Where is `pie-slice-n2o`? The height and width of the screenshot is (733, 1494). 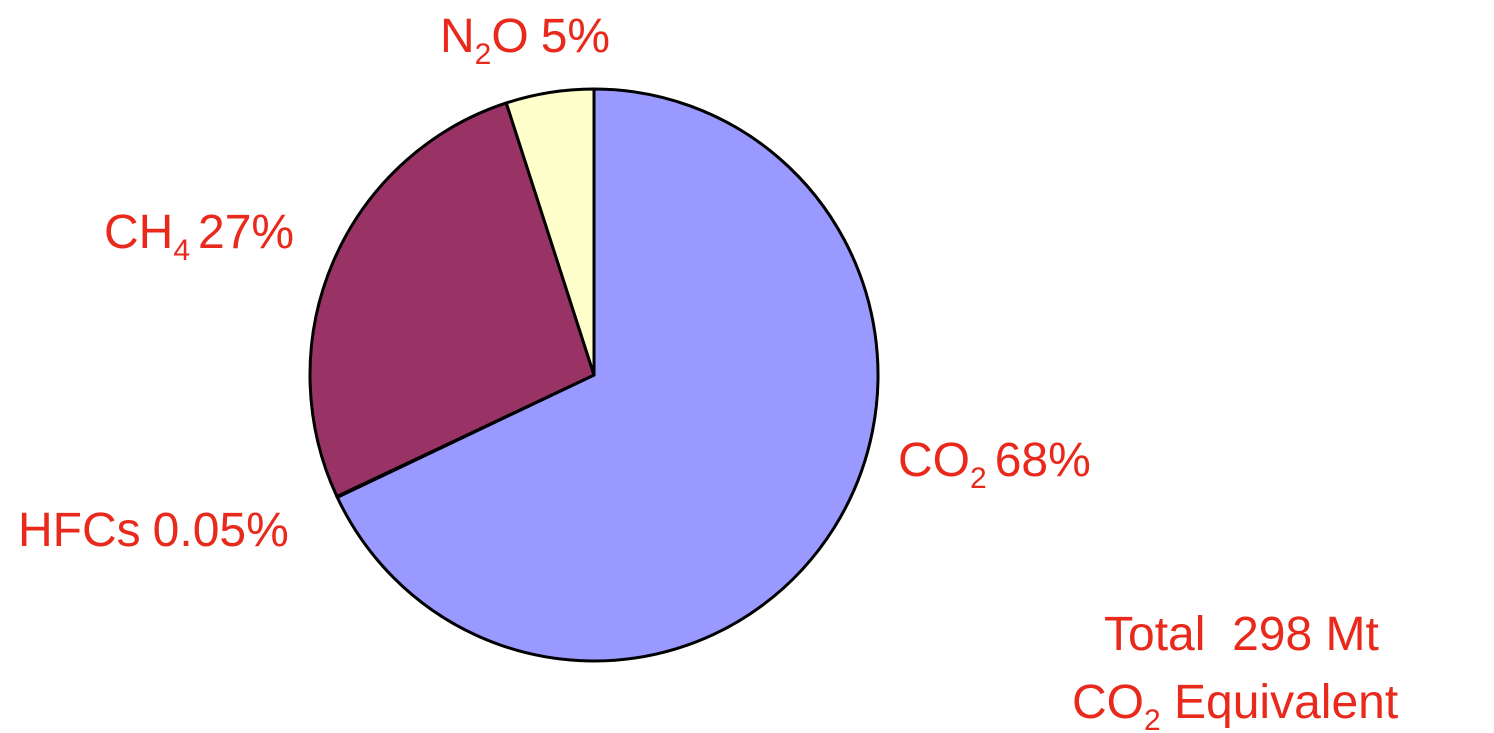
pie-slice-n2o is located at coordinates (550, 232).